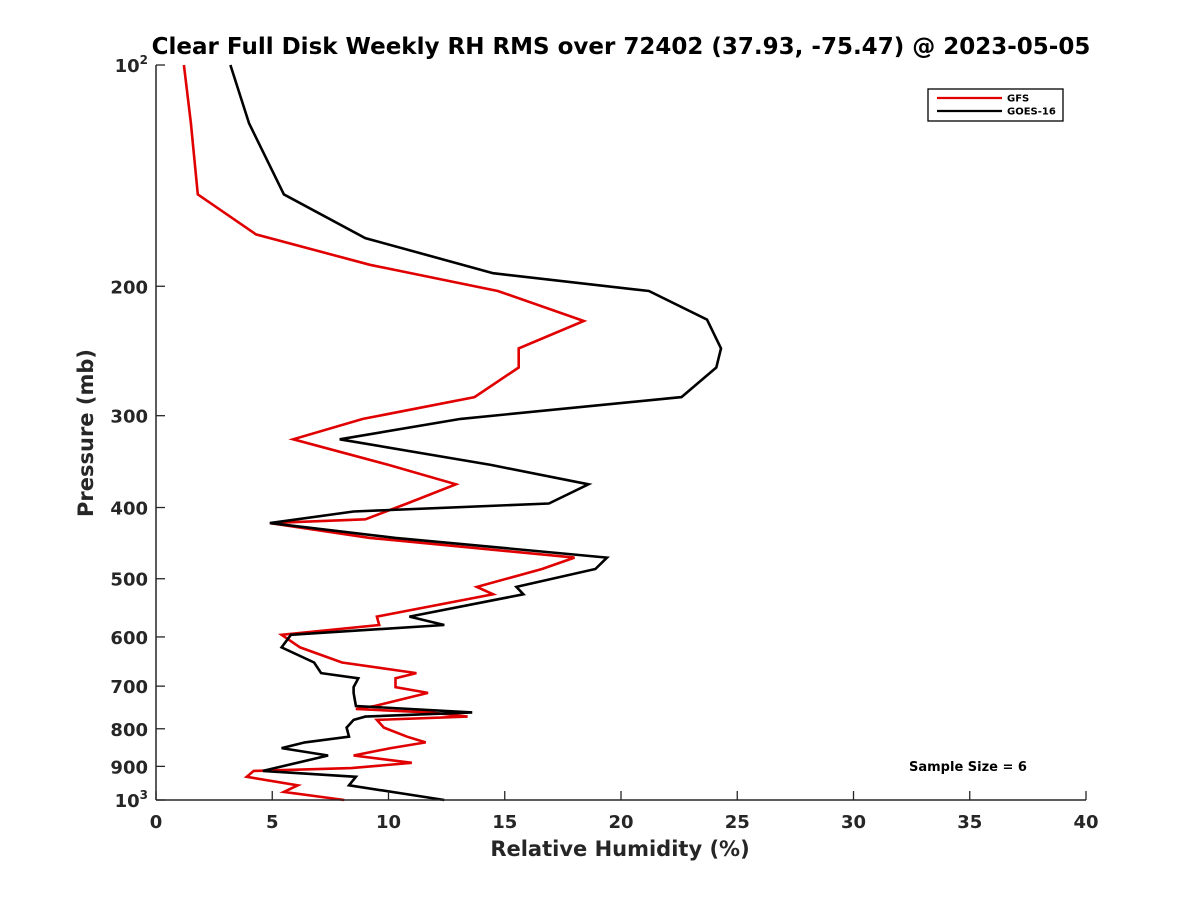 The width and height of the screenshot is (1200, 900). Describe the element at coordinates (737, 822) in the screenshot. I see `x-tick-label: 25` at that location.